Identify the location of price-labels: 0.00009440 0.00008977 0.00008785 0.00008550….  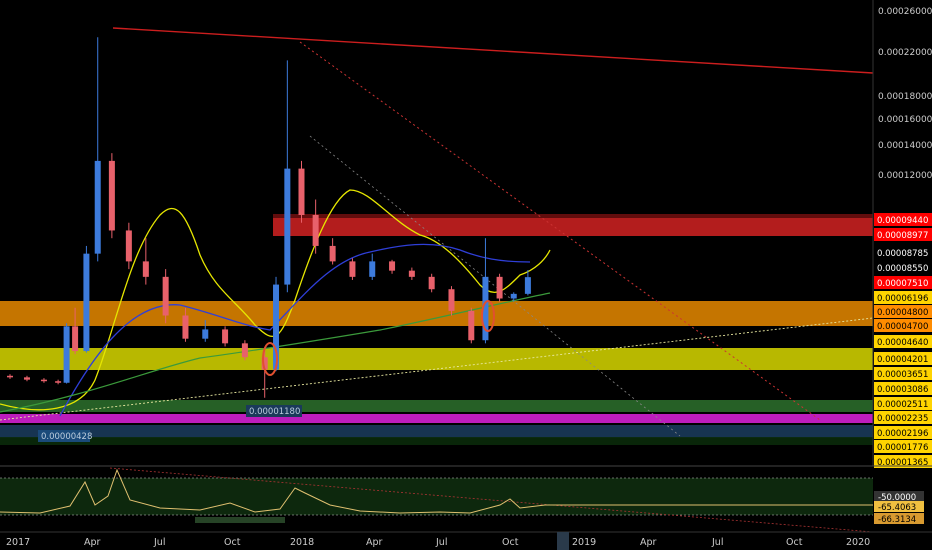
(903, 340).